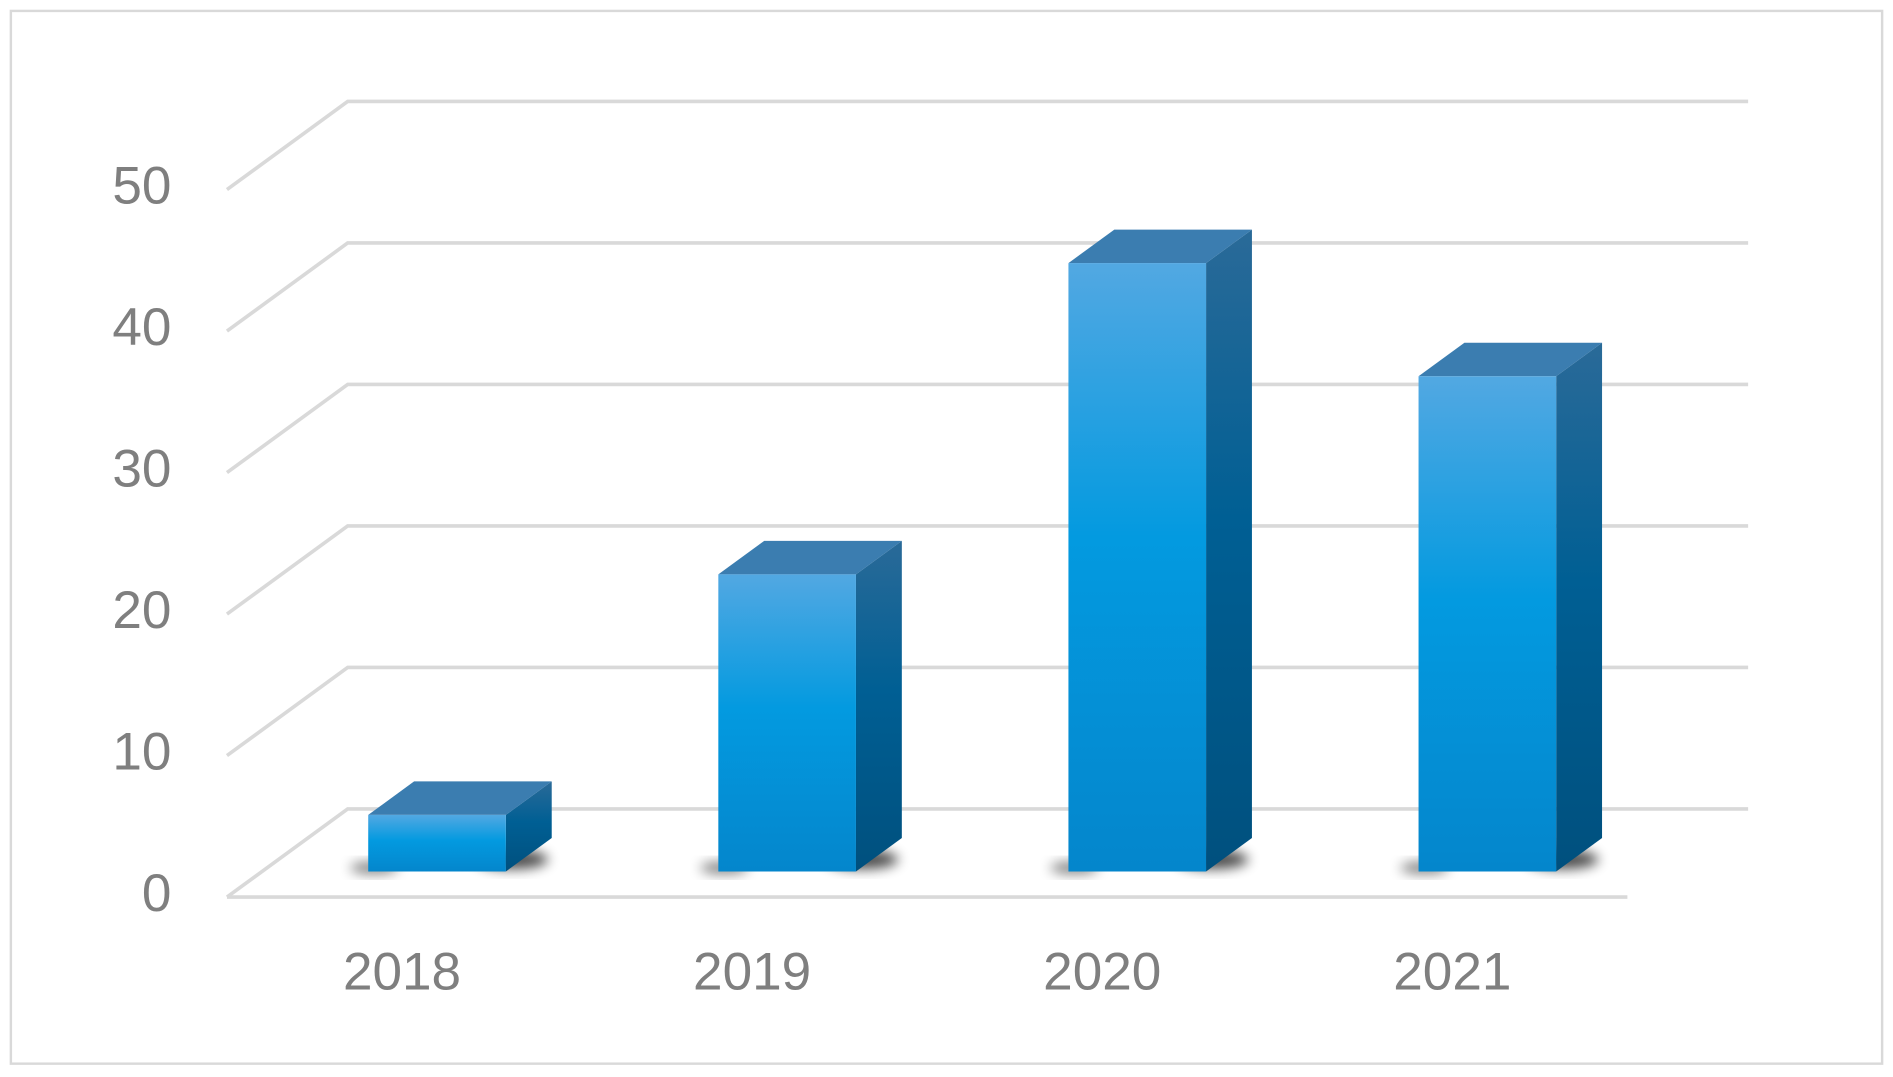 The width and height of the screenshot is (1893, 1077). I want to click on y-tick-label: 10, so click(141, 752).